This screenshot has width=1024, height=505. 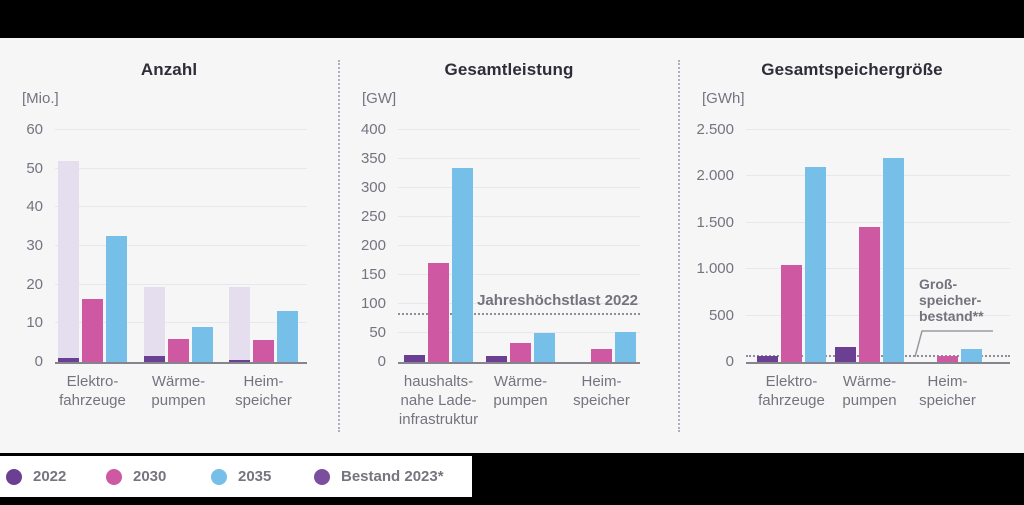 I want to click on legend-label-bestand-2023: Bestand 2023*, so click(x=392, y=476).